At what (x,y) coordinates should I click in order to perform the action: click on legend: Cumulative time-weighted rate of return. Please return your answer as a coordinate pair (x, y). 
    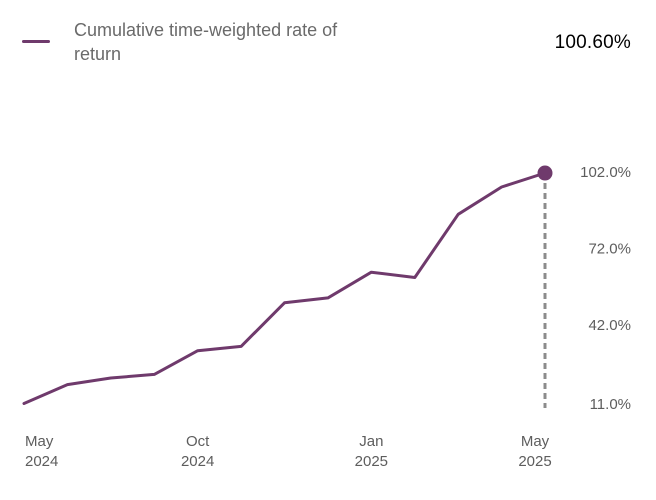
    Looking at the image, I should click on (198, 42).